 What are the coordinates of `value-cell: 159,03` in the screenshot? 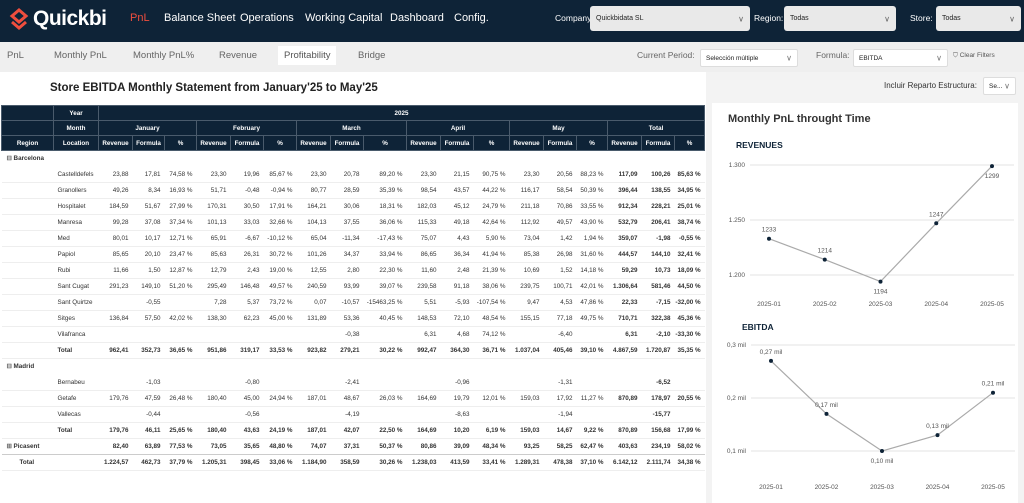 It's located at (526, 430).